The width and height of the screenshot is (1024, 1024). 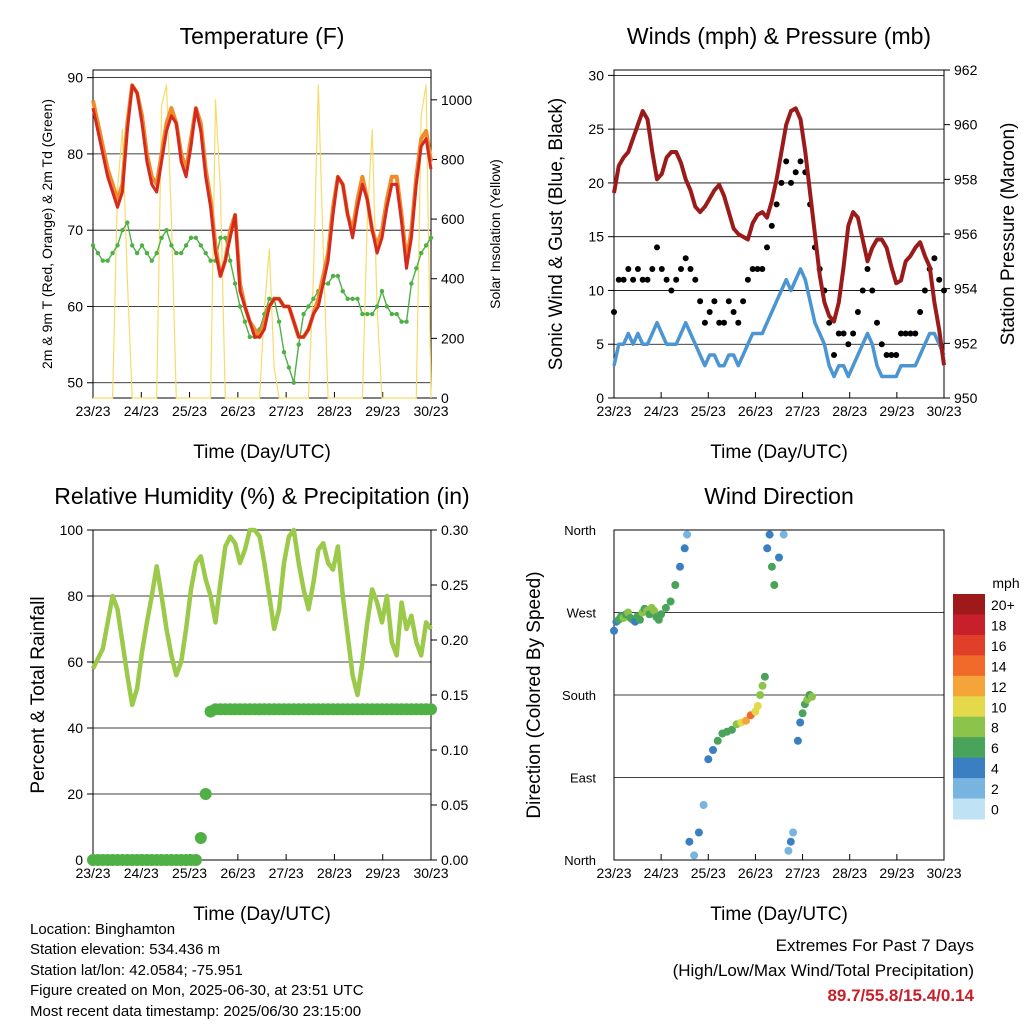 I want to click on x-tick-label-temperature: 24/23, so click(x=141, y=411).